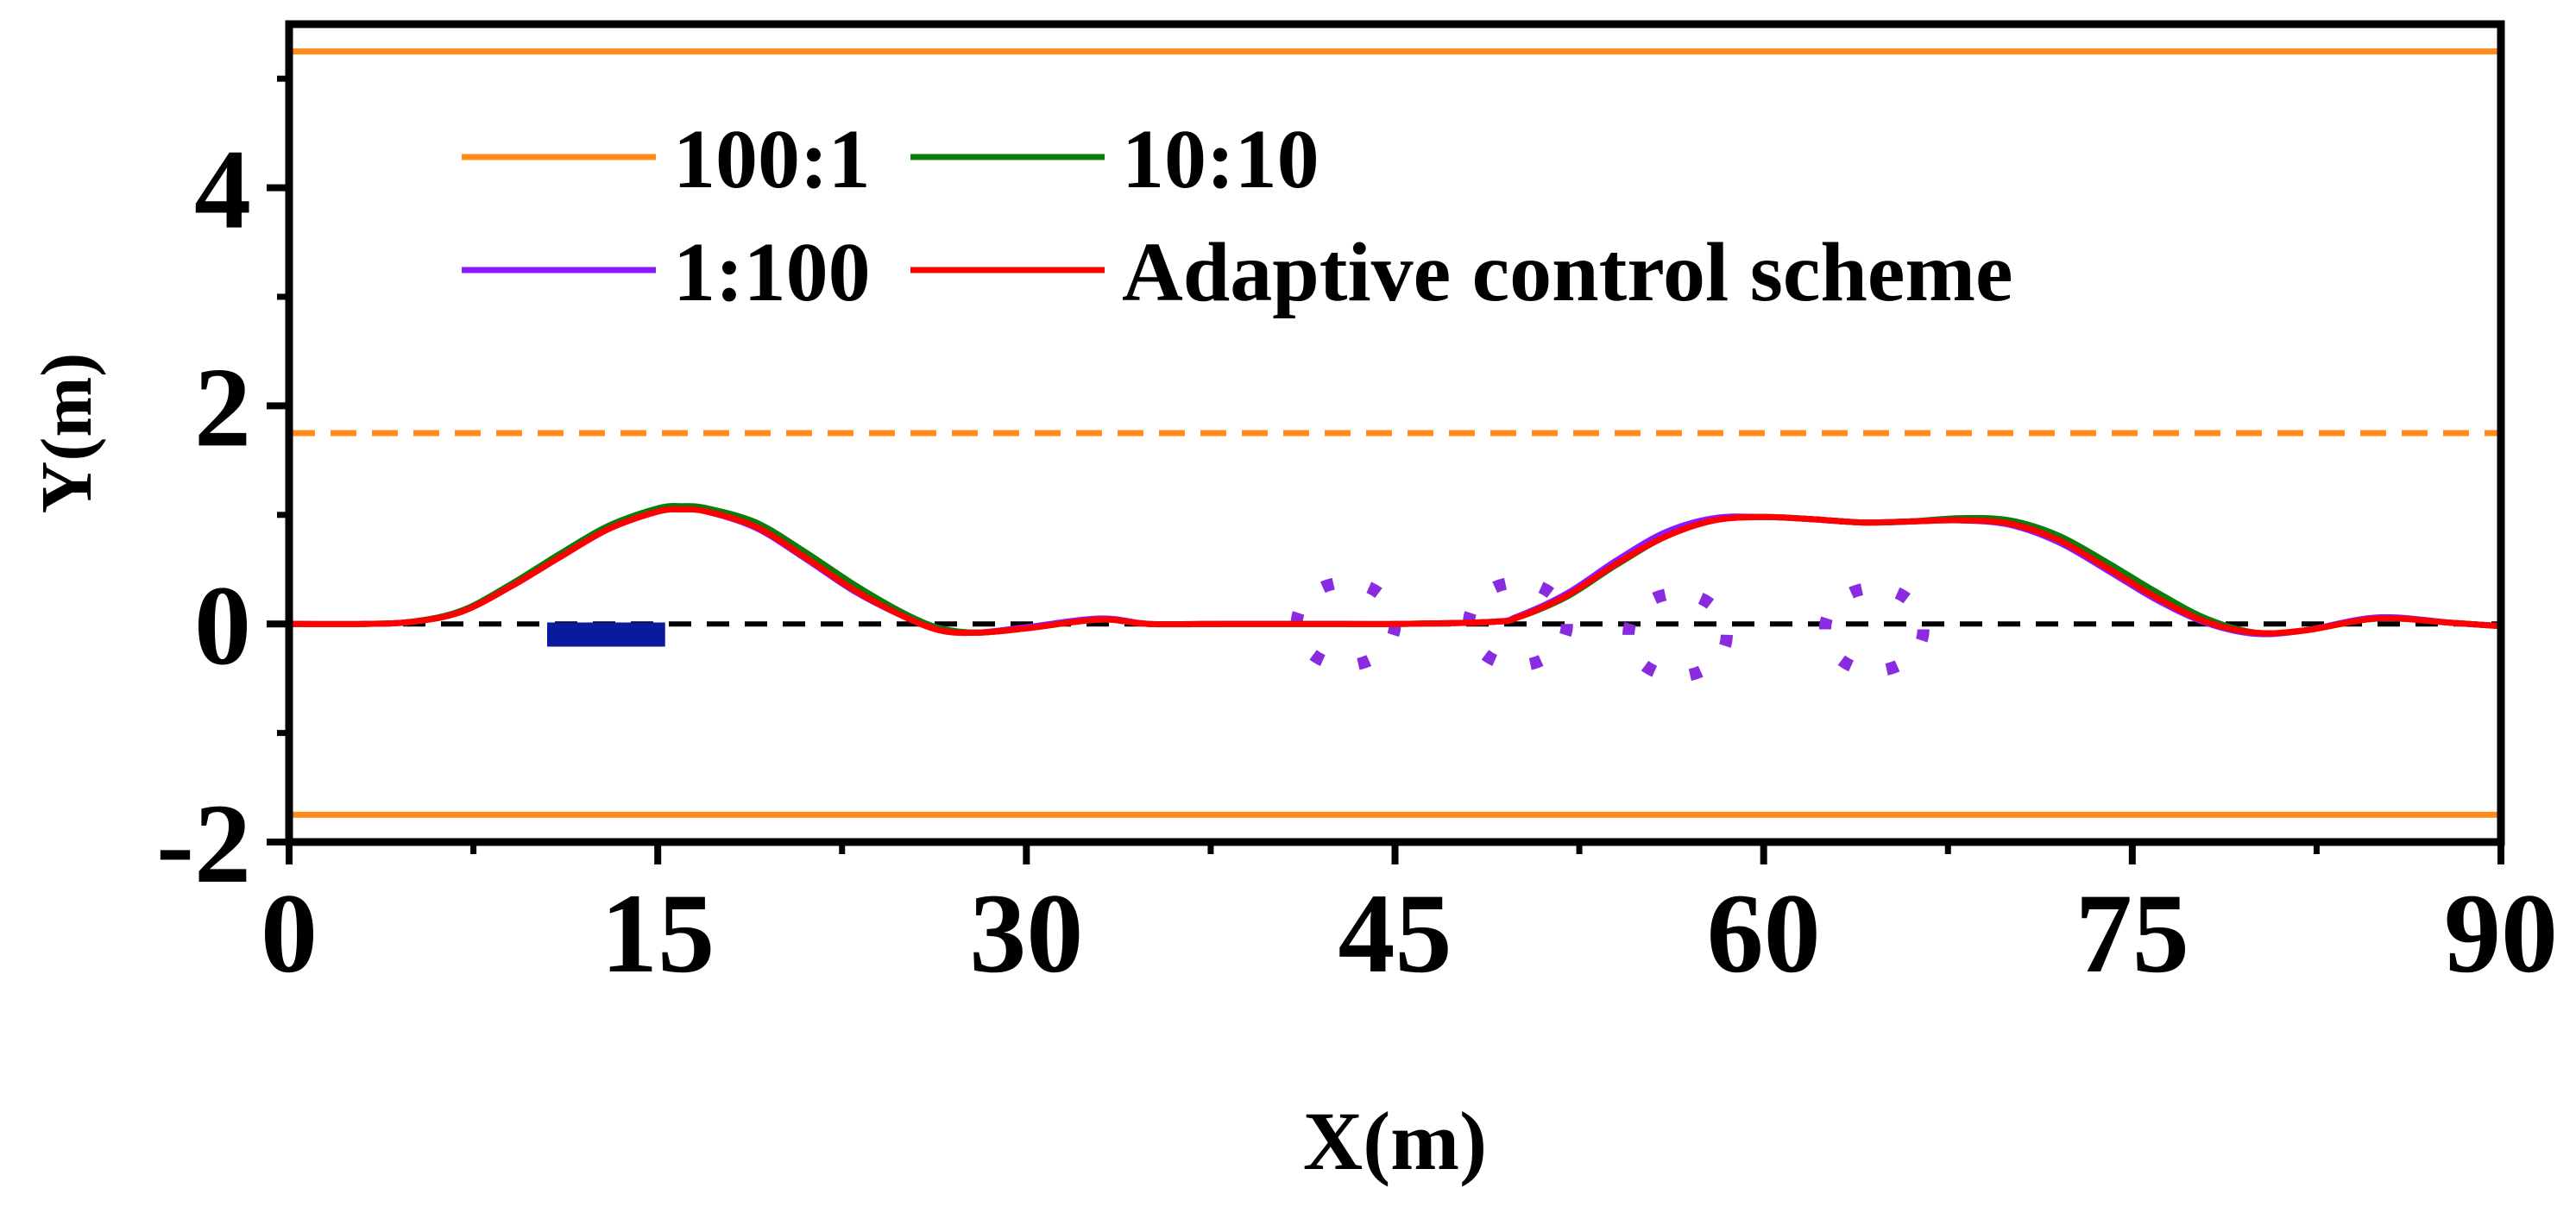 The width and height of the screenshot is (2576, 1213). What do you see at coordinates (1567, 272) in the screenshot?
I see `legend-label: Adaptive control scheme` at bounding box center [1567, 272].